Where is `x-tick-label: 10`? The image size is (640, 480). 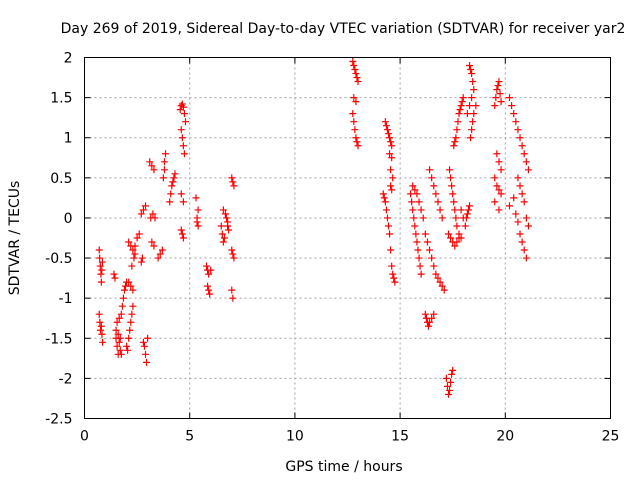
x-tick-label: 10 is located at coordinates (295, 437).